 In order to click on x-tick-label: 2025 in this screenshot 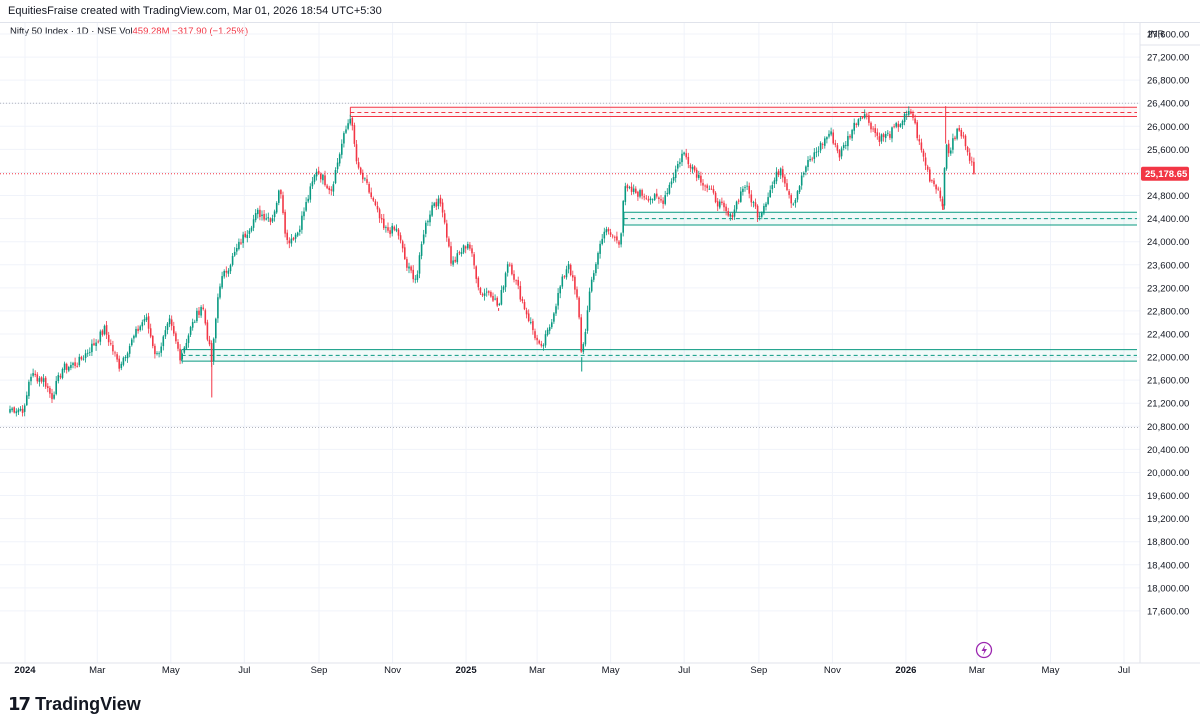, I will do `click(466, 670)`.